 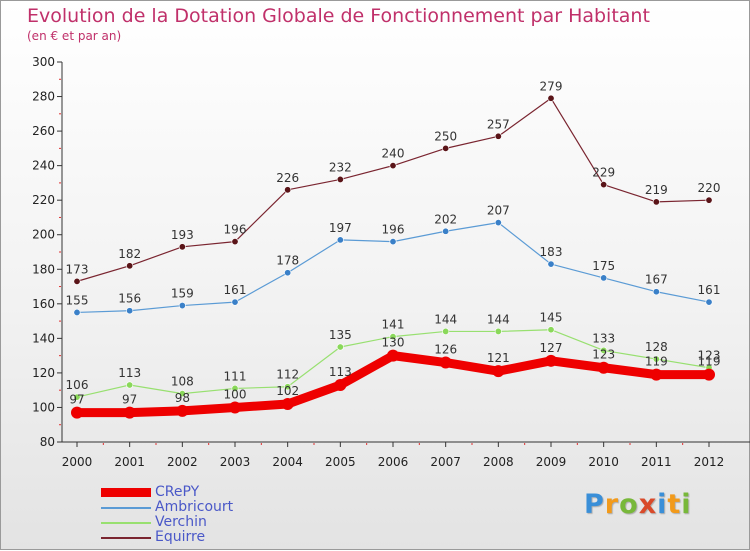 What do you see at coordinates (43, 131) in the screenshot?
I see `y-tick-label: 260` at bounding box center [43, 131].